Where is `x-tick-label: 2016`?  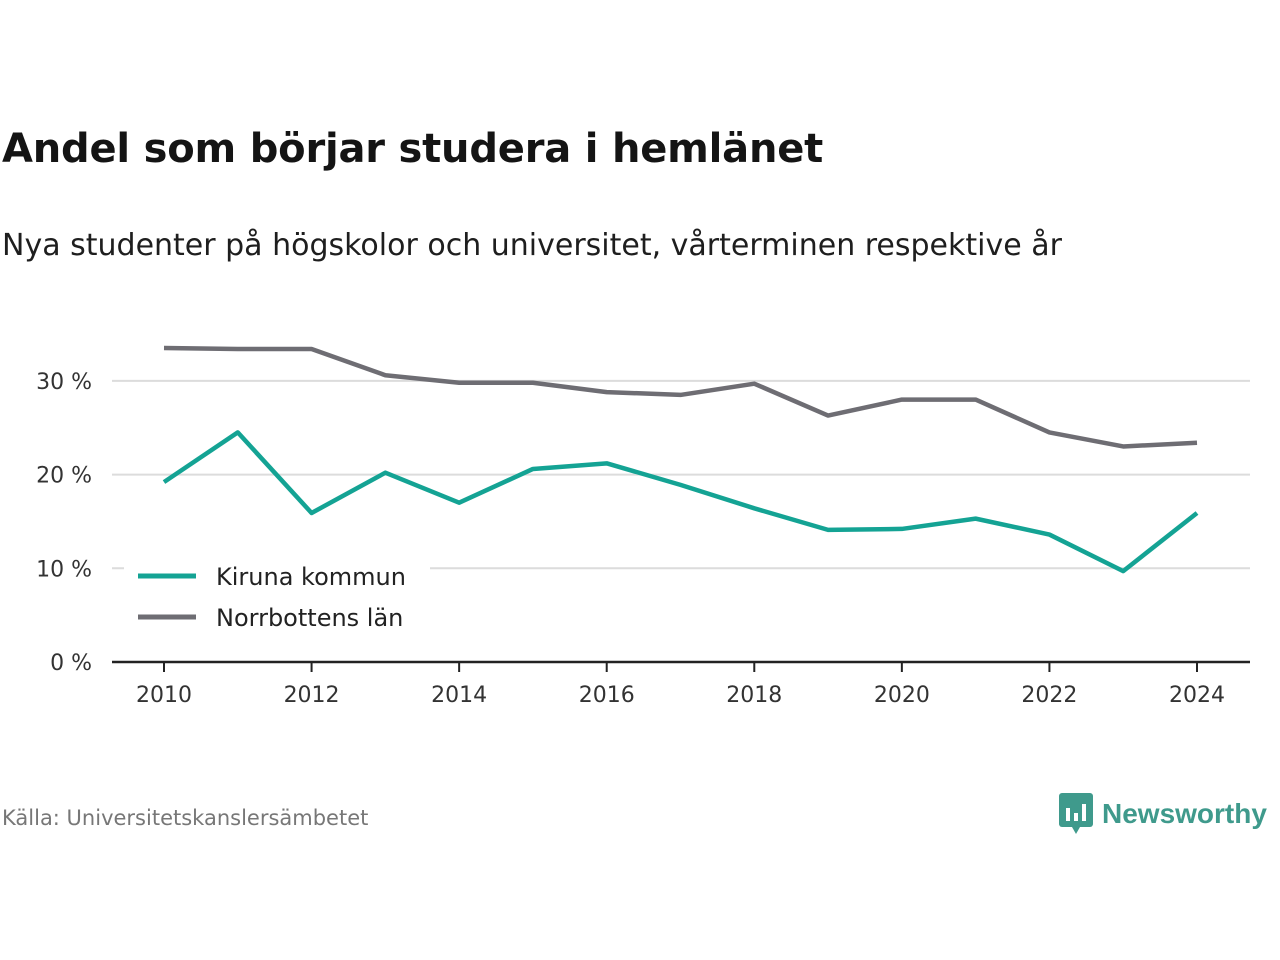
x-tick-label: 2016 is located at coordinates (607, 695).